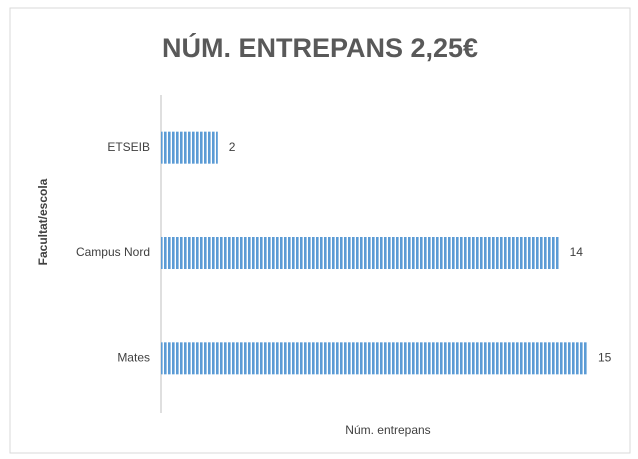  What do you see at coordinates (320, 47) in the screenshot?
I see `chart-title: NÚM. ENTREPANS 2,25€` at bounding box center [320, 47].